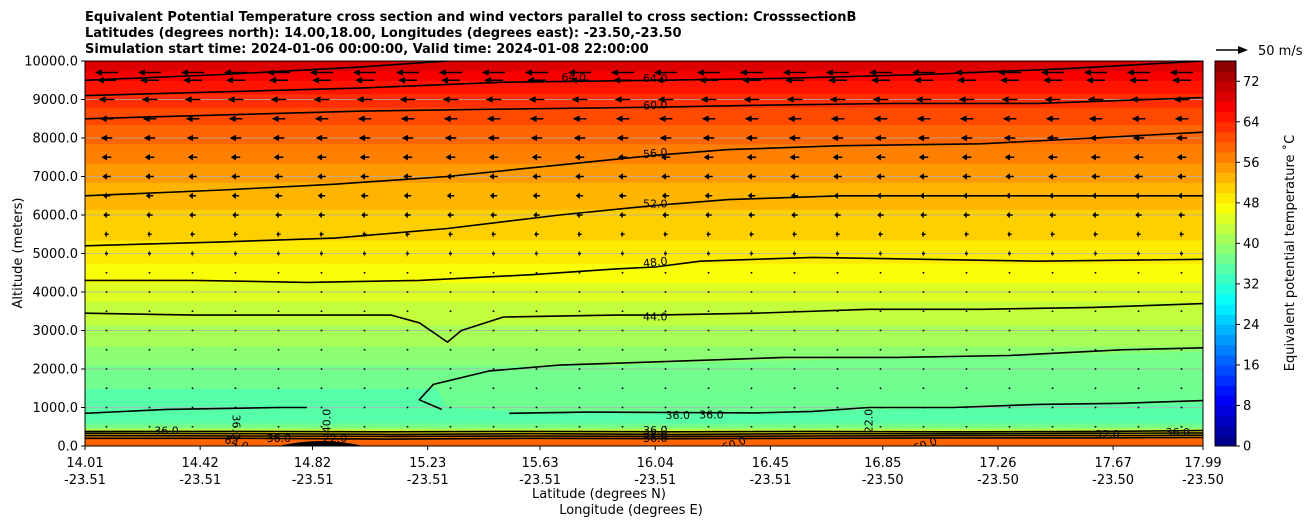  Describe the element at coordinates (655, 105) in the screenshot. I see `contour-label-group: 60.0` at that location.